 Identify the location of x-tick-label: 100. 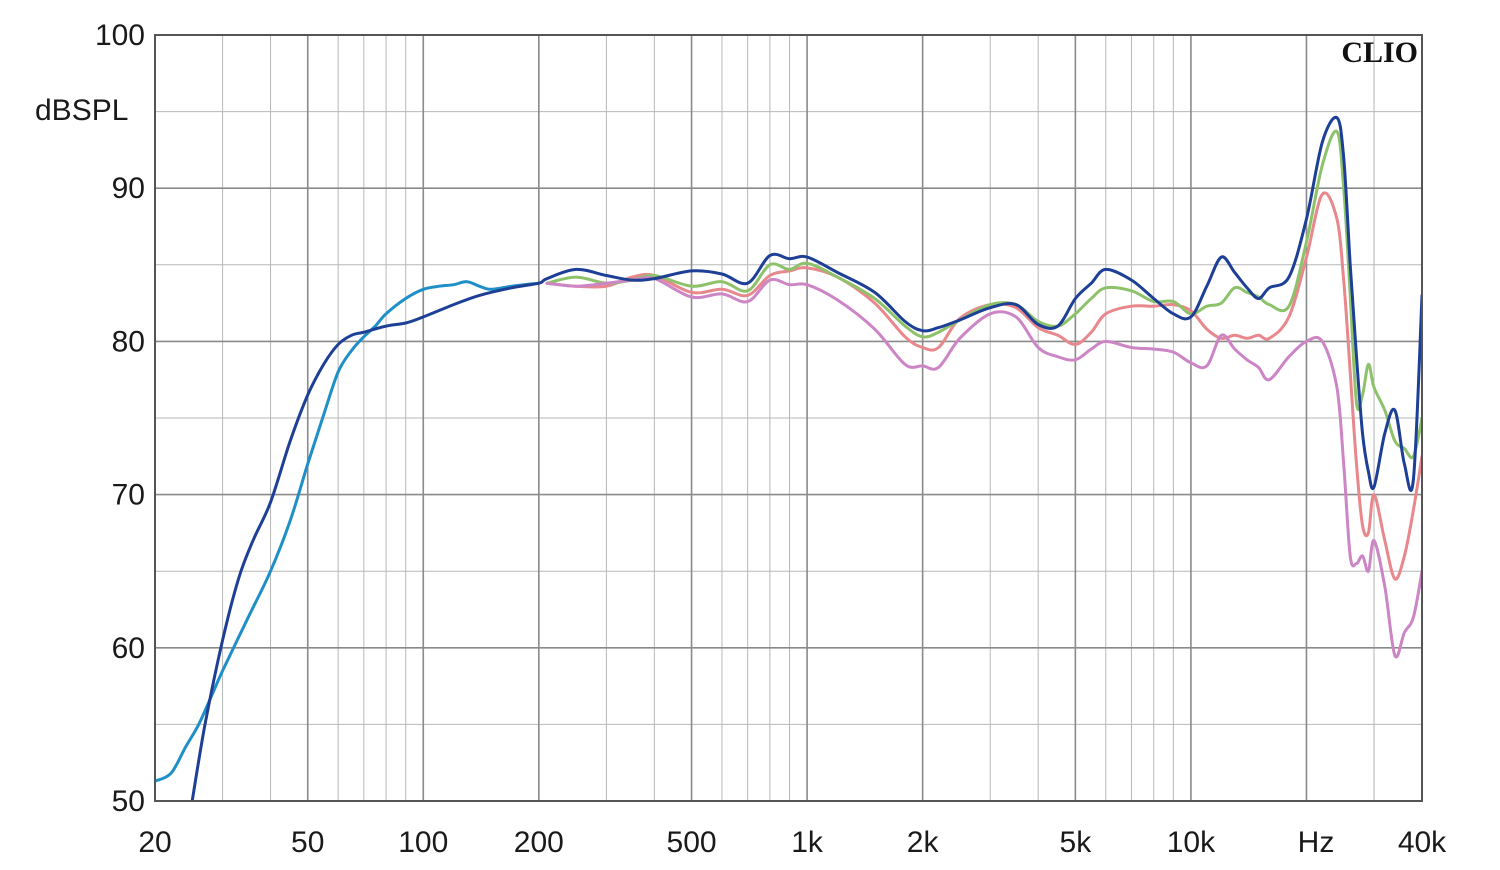
(423, 842).